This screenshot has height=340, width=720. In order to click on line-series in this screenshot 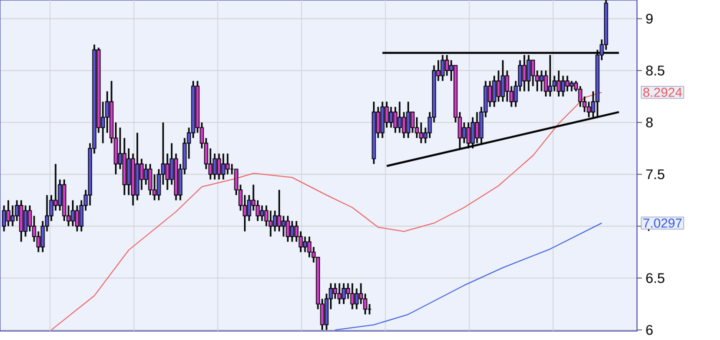, I will do `click(468, 276)`.